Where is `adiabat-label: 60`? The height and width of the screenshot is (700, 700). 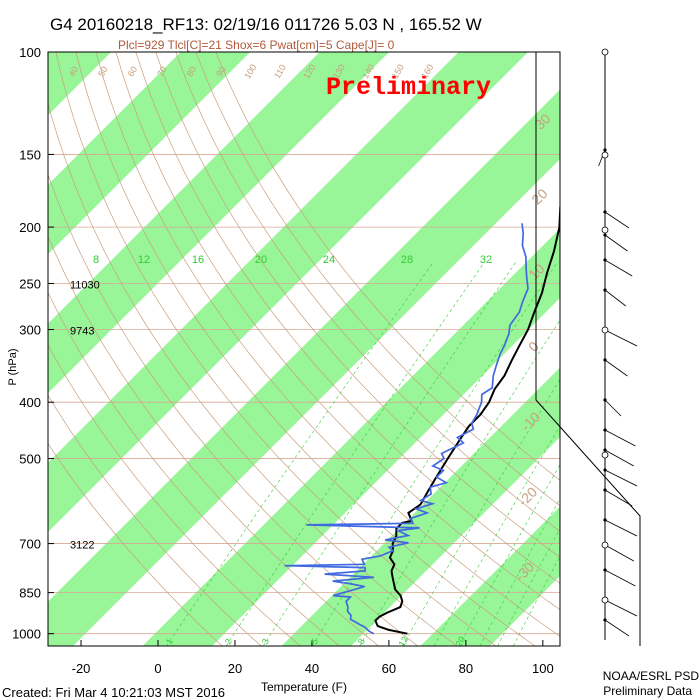
adiabat-label: 60 is located at coordinates (133, 72).